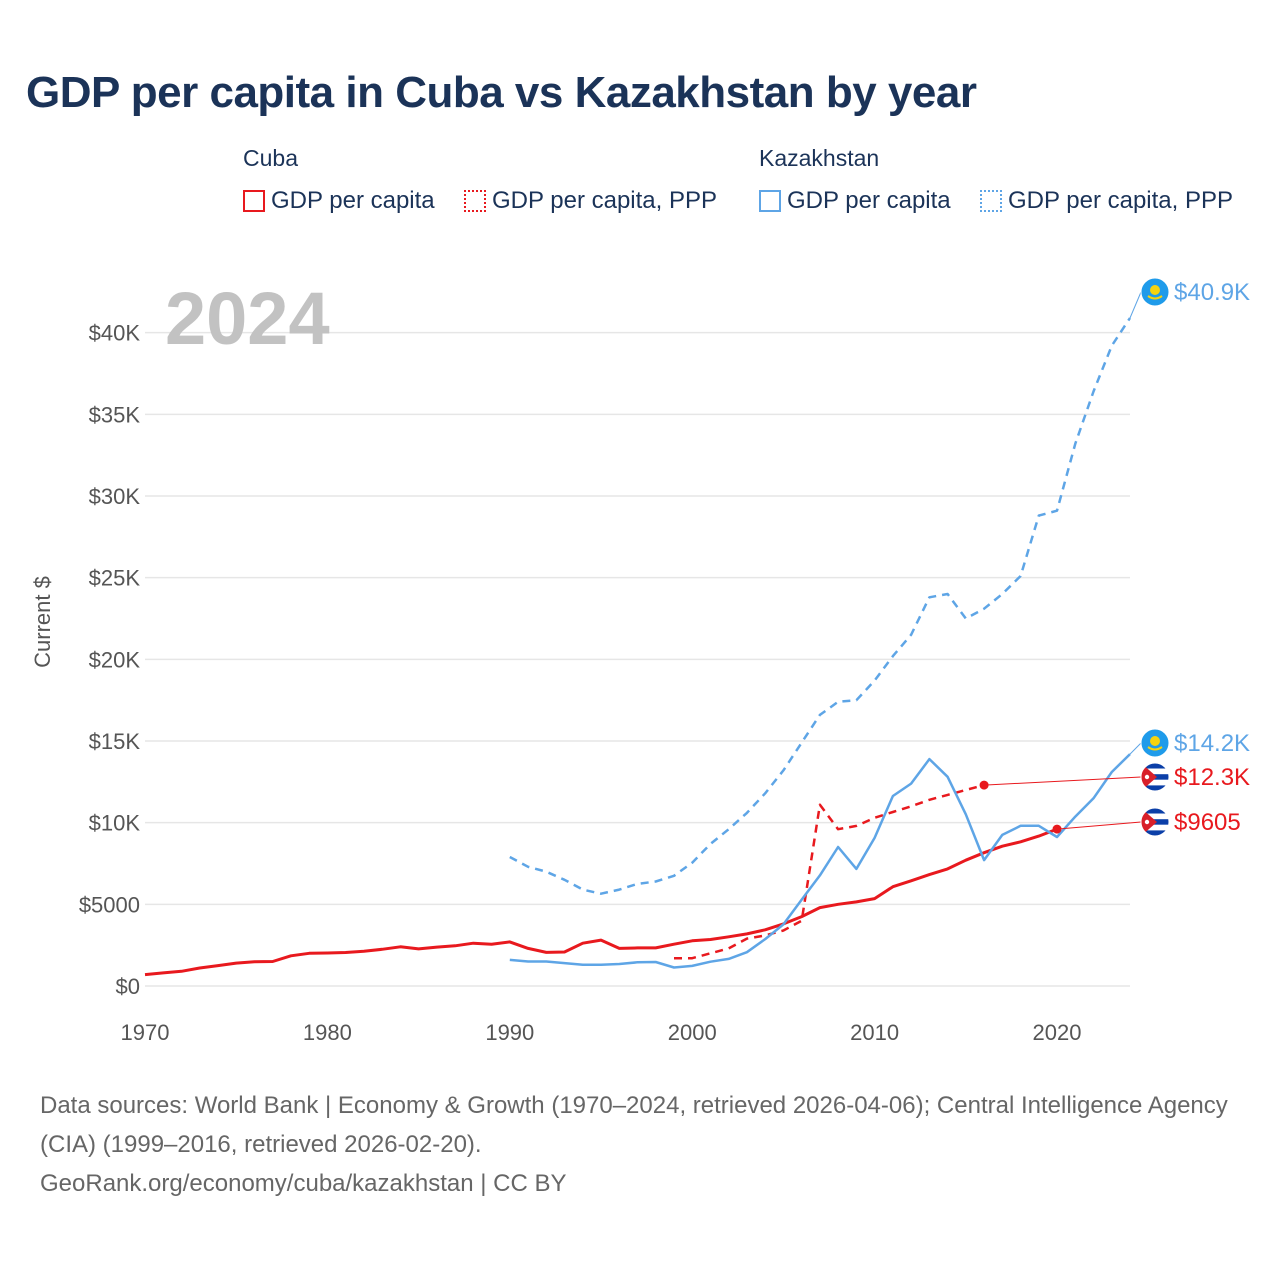 The width and height of the screenshot is (1280, 1280). Describe the element at coordinates (115, 333) in the screenshot. I see `y-tick-label: $40K` at that location.